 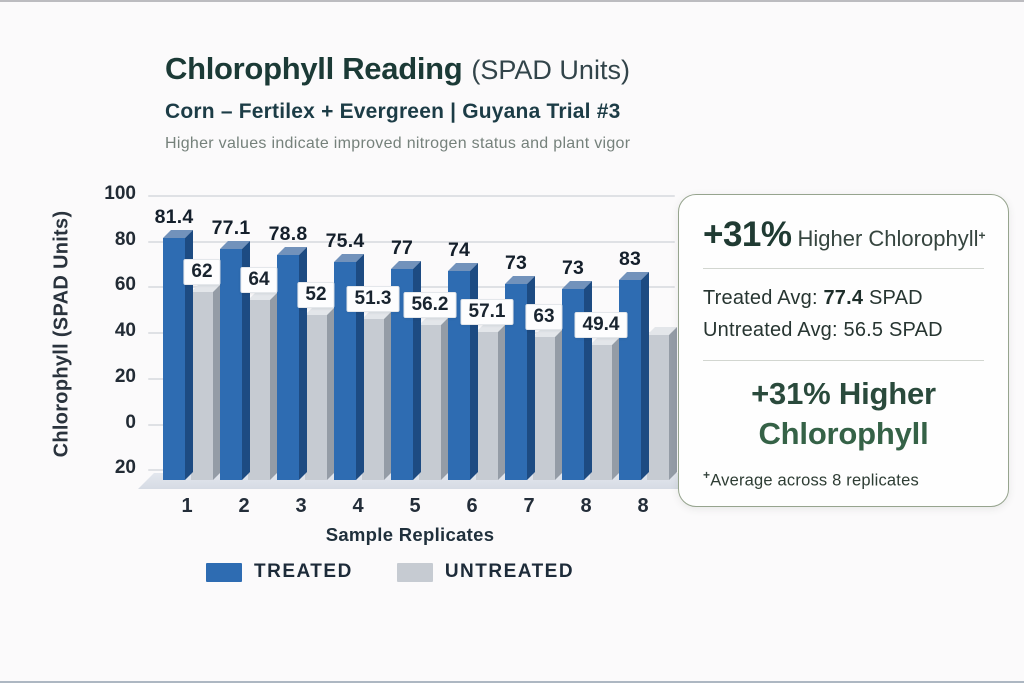 I want to click on untreated-value-label: 51.3, so click(x=373, y=299).